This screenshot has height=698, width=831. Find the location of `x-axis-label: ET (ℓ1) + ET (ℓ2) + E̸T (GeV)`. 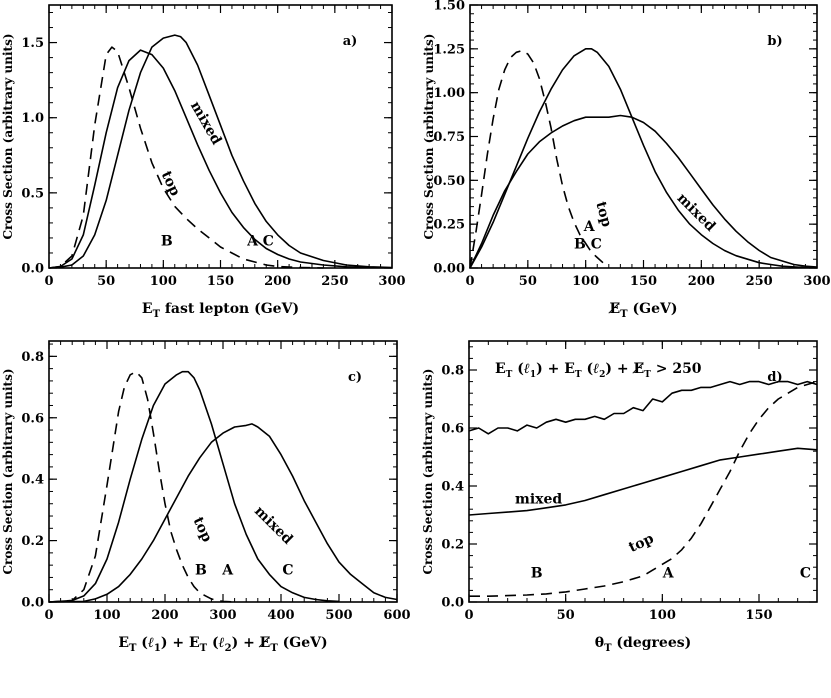

x-axis-label: ET (ℓ1) + ET (ℓ2) + E̸T (GeV) is located at coordinates (222, 644).